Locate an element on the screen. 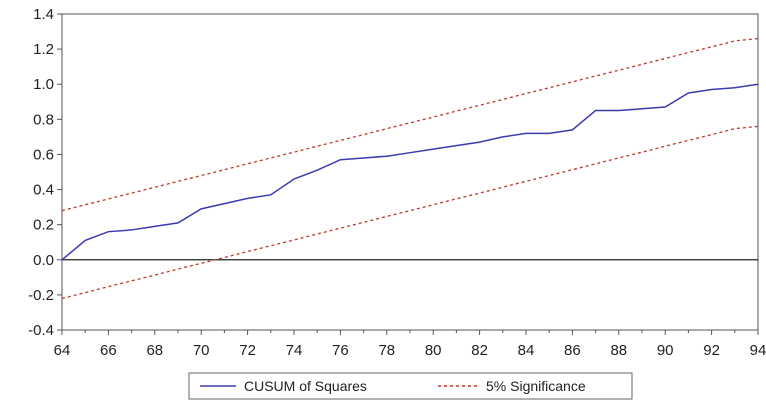 This screenshot has width=766, height=409. y-tick-label: 1.0 is located at coordinates (43, 84).